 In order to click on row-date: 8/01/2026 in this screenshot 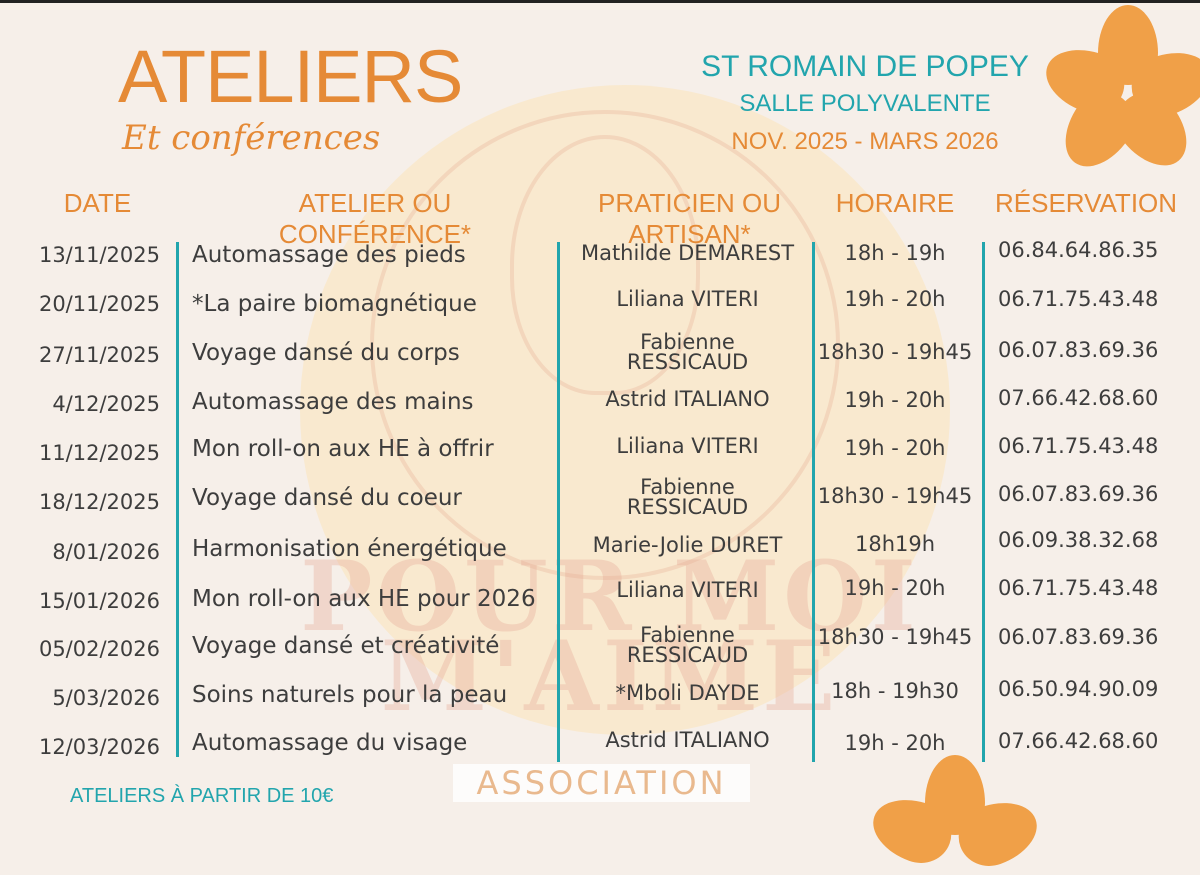, I will do `click(106, 552)`.